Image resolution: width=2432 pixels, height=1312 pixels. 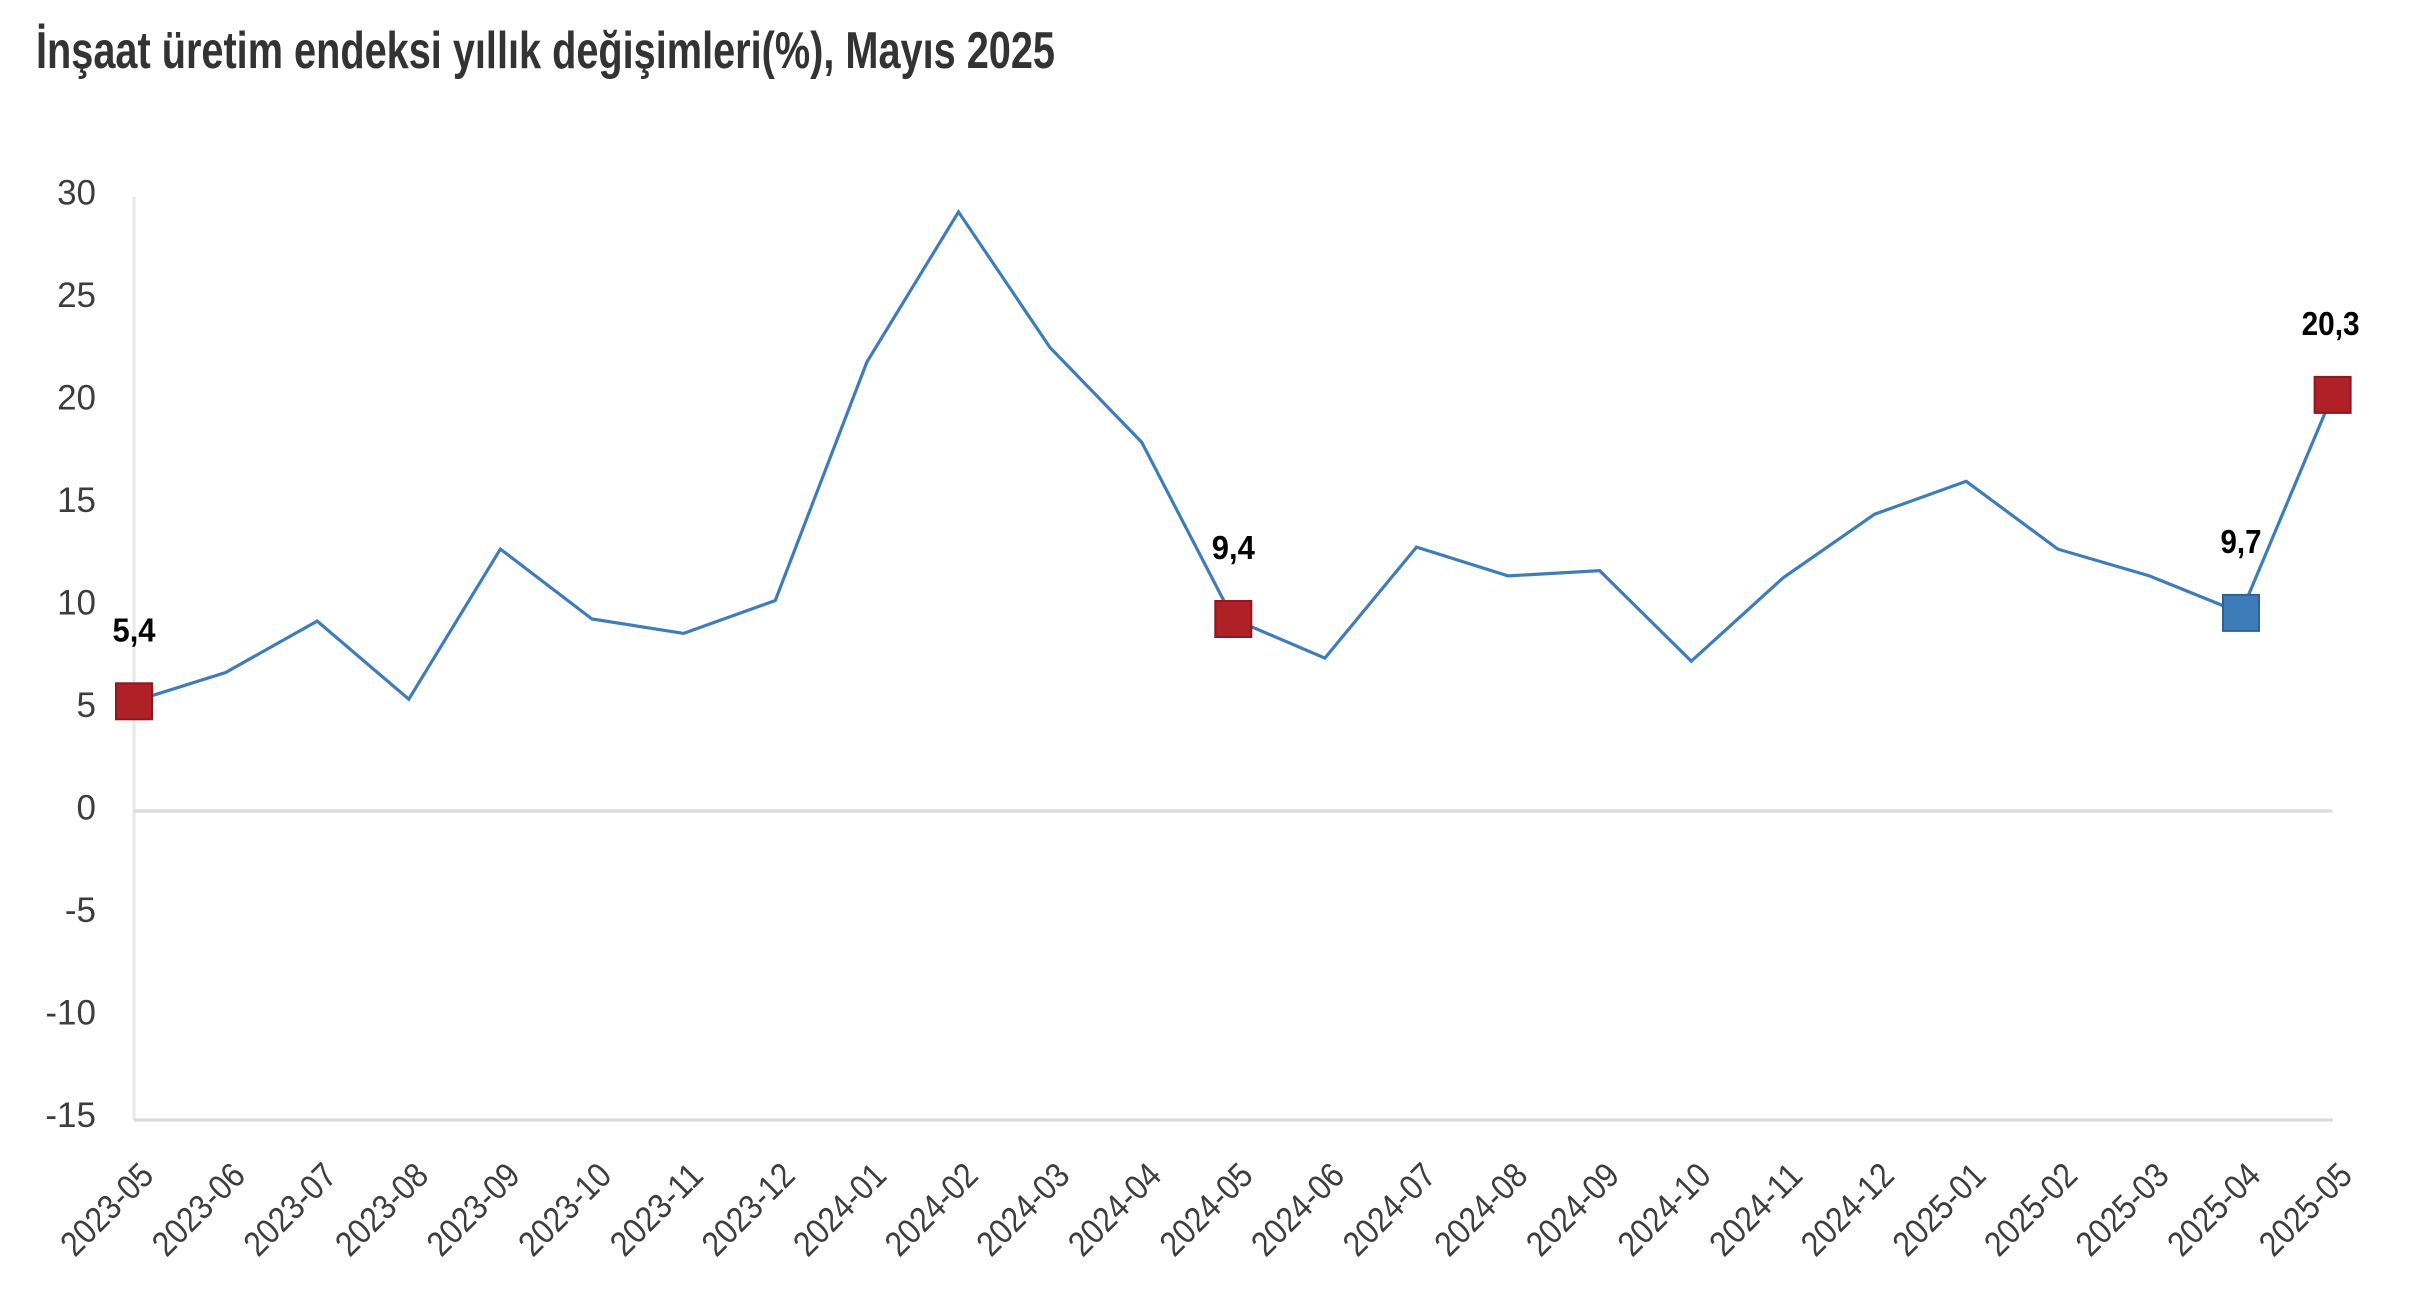 I want to click on svg-text: 20, so click(x=76, y=398).